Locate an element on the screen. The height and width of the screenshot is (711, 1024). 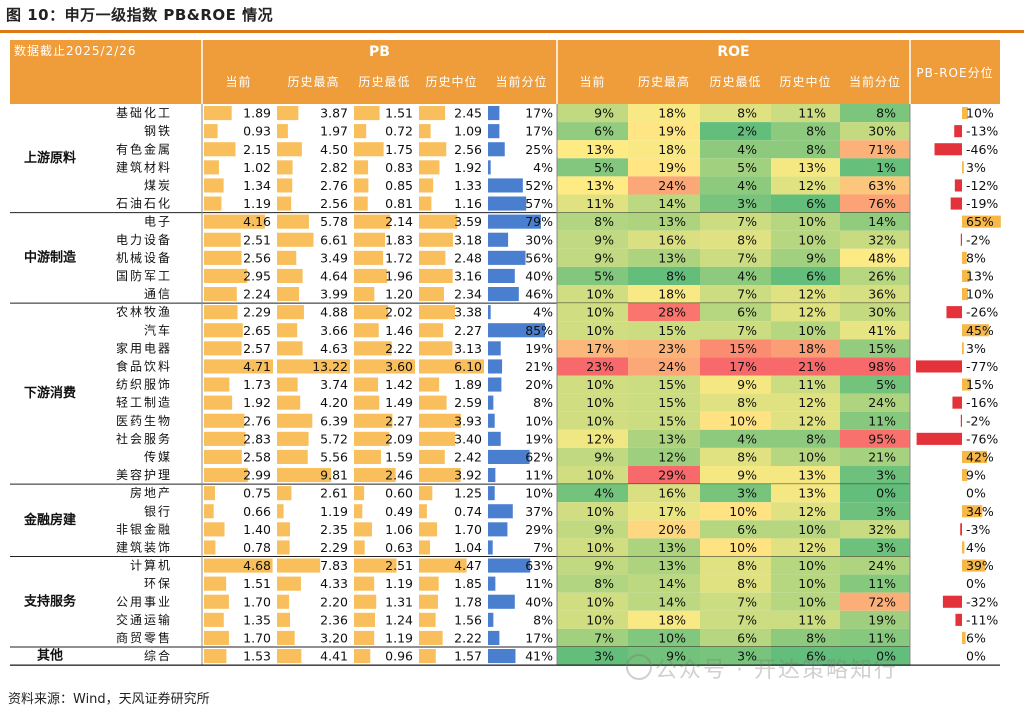
pbroe-value: 0% is located at coordinates (976, 493).